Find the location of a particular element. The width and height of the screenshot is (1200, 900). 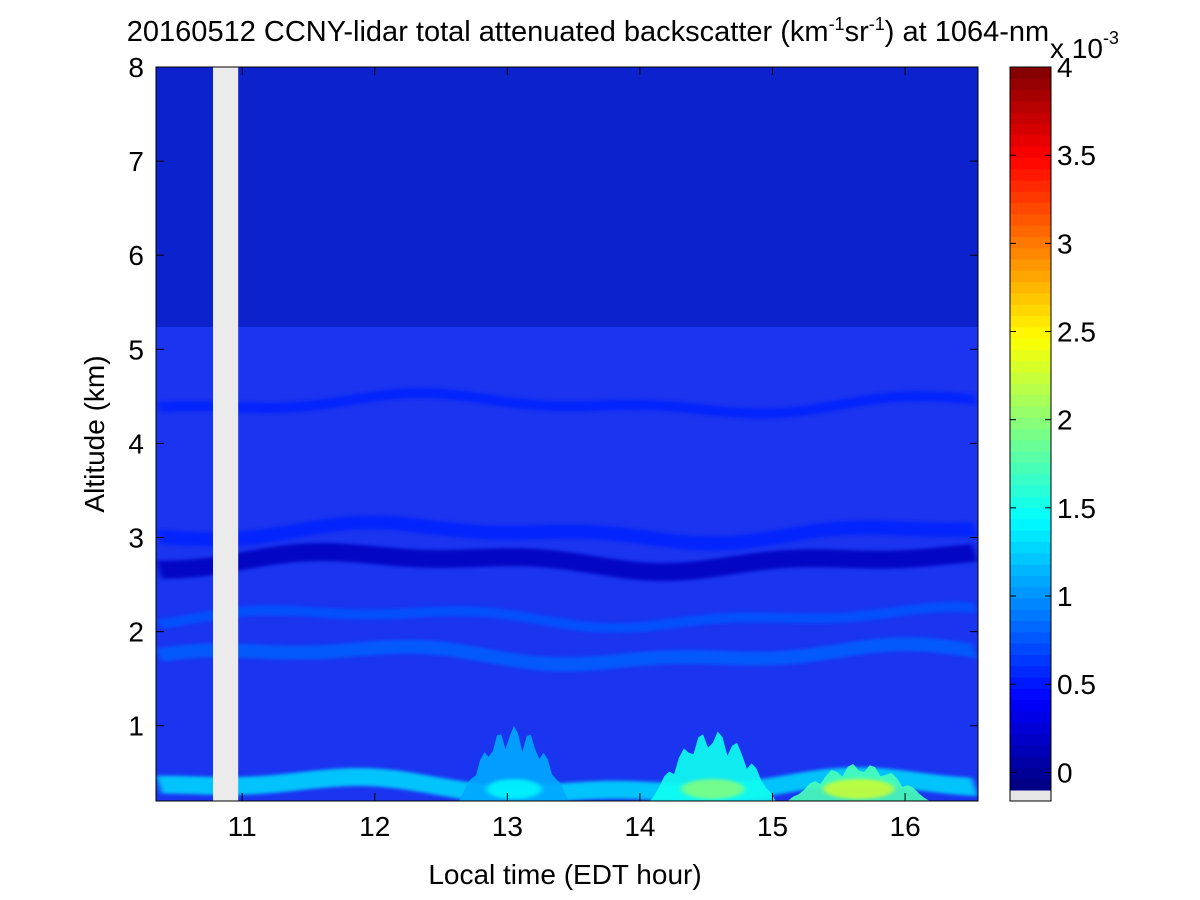

y-tick-label: 6 is located at coordinates (136, 255).